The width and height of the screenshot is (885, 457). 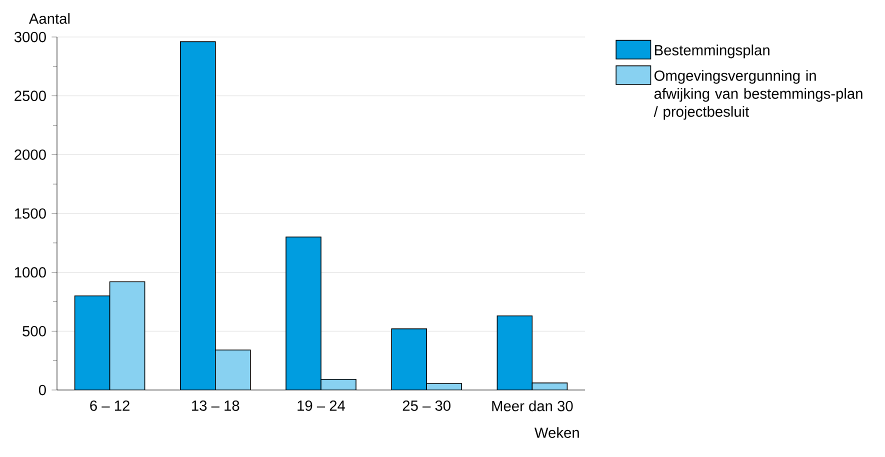 What do you see at coordinates (532, 406) in the screenshot?
I see `x-tick-label: Meer dan 30` at bounding box center [532, 406].